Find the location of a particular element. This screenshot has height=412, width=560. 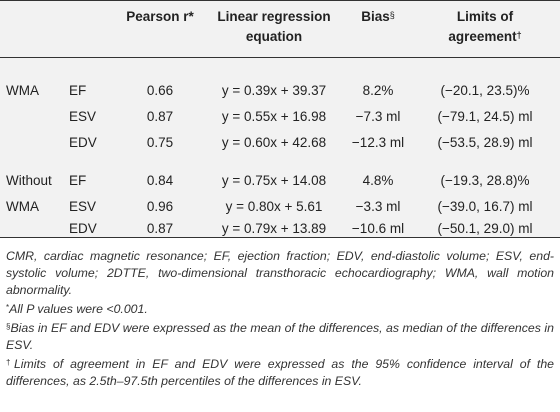

row-bias: −12.3 ml is located at coordinates (378, 142).